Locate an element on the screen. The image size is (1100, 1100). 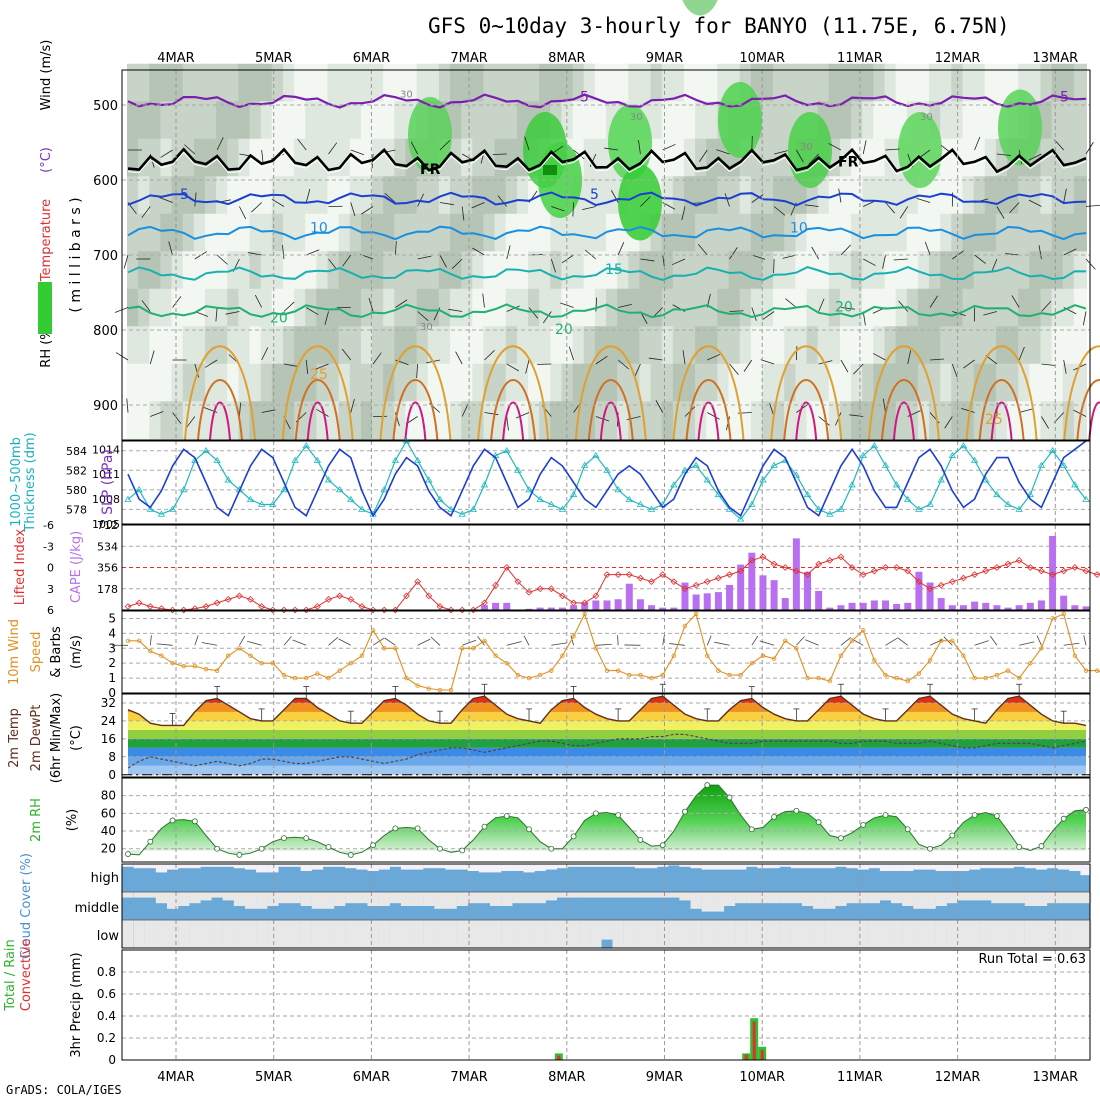
contour-label: 20 is located at coordinates (279, 319).